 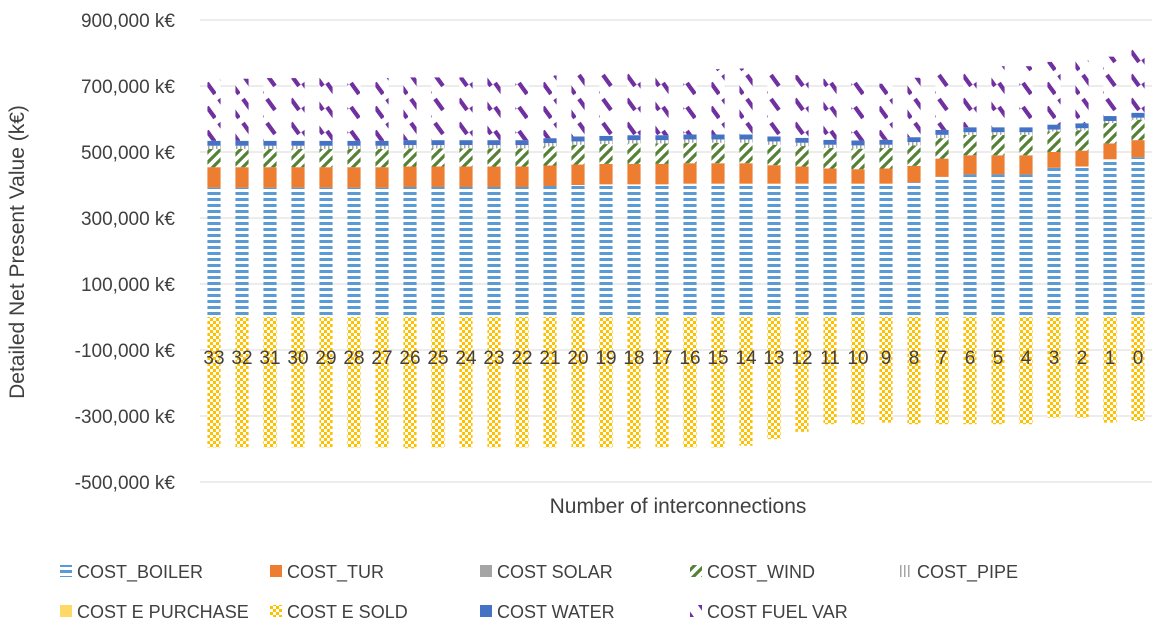 What do you see at coordinates (998, 358) in the screenshot?
I see `x-tick-label: 5` at bounding box center [998, 358].